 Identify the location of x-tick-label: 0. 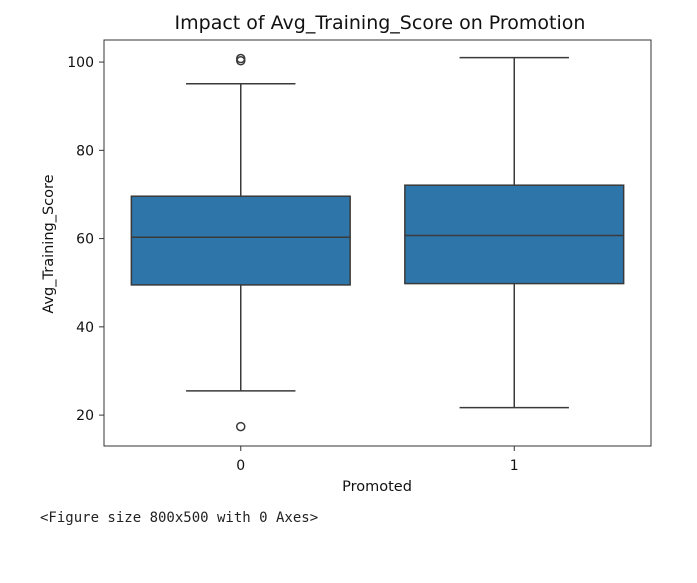
(240, 466).